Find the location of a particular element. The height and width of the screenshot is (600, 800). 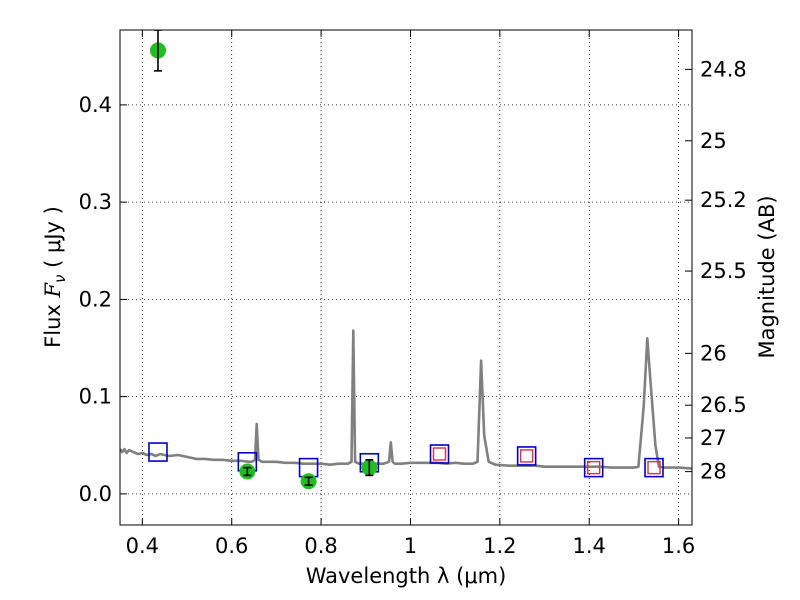

y2-tick-label: 26 is located at coordinates (713, 353).